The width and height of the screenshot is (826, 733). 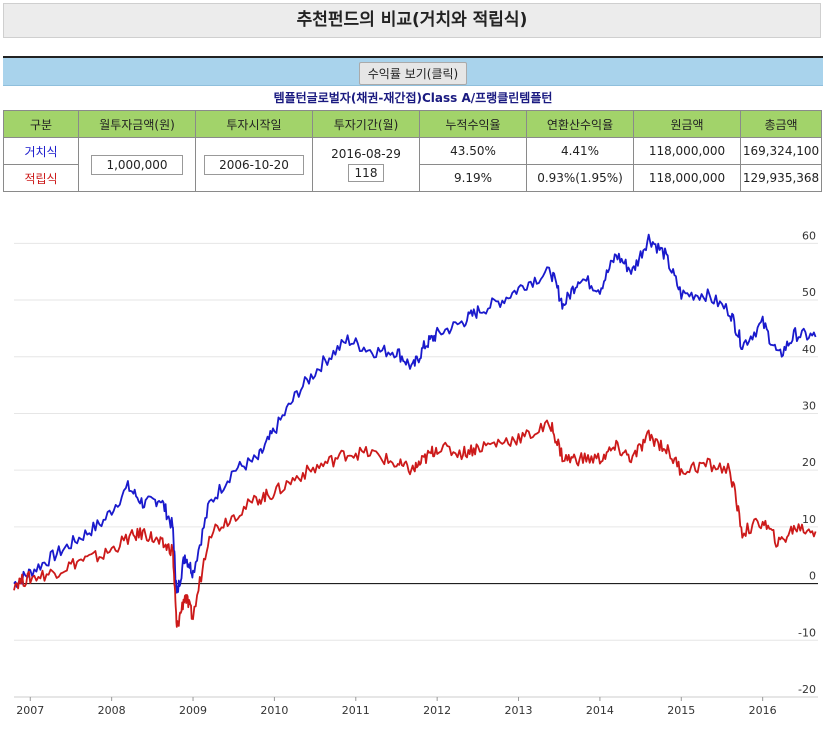 What do you see at coordinates (366, 124) in the screenshot?
I see `col-header: 투자기간(월)` at bounding box center [366, 124].